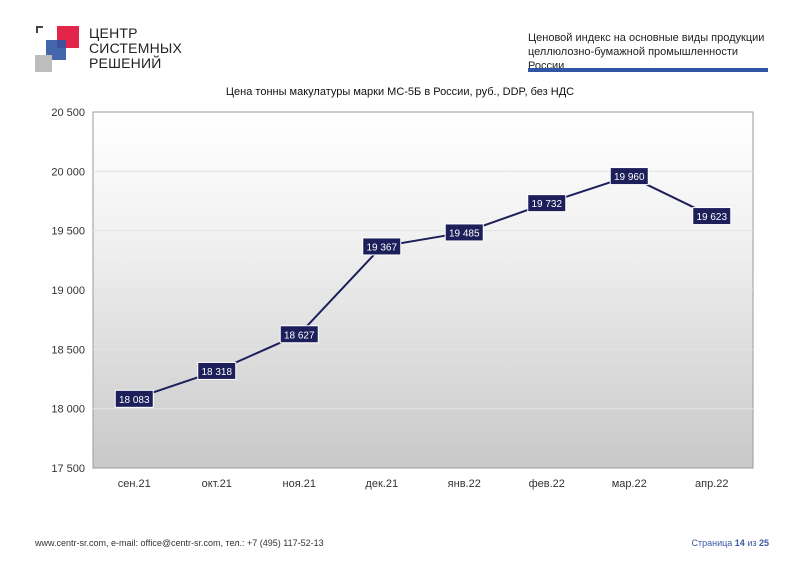 This screenshot has width=800, height=565. I want to click on x-tick-label: сен.21, so click(134, 484).